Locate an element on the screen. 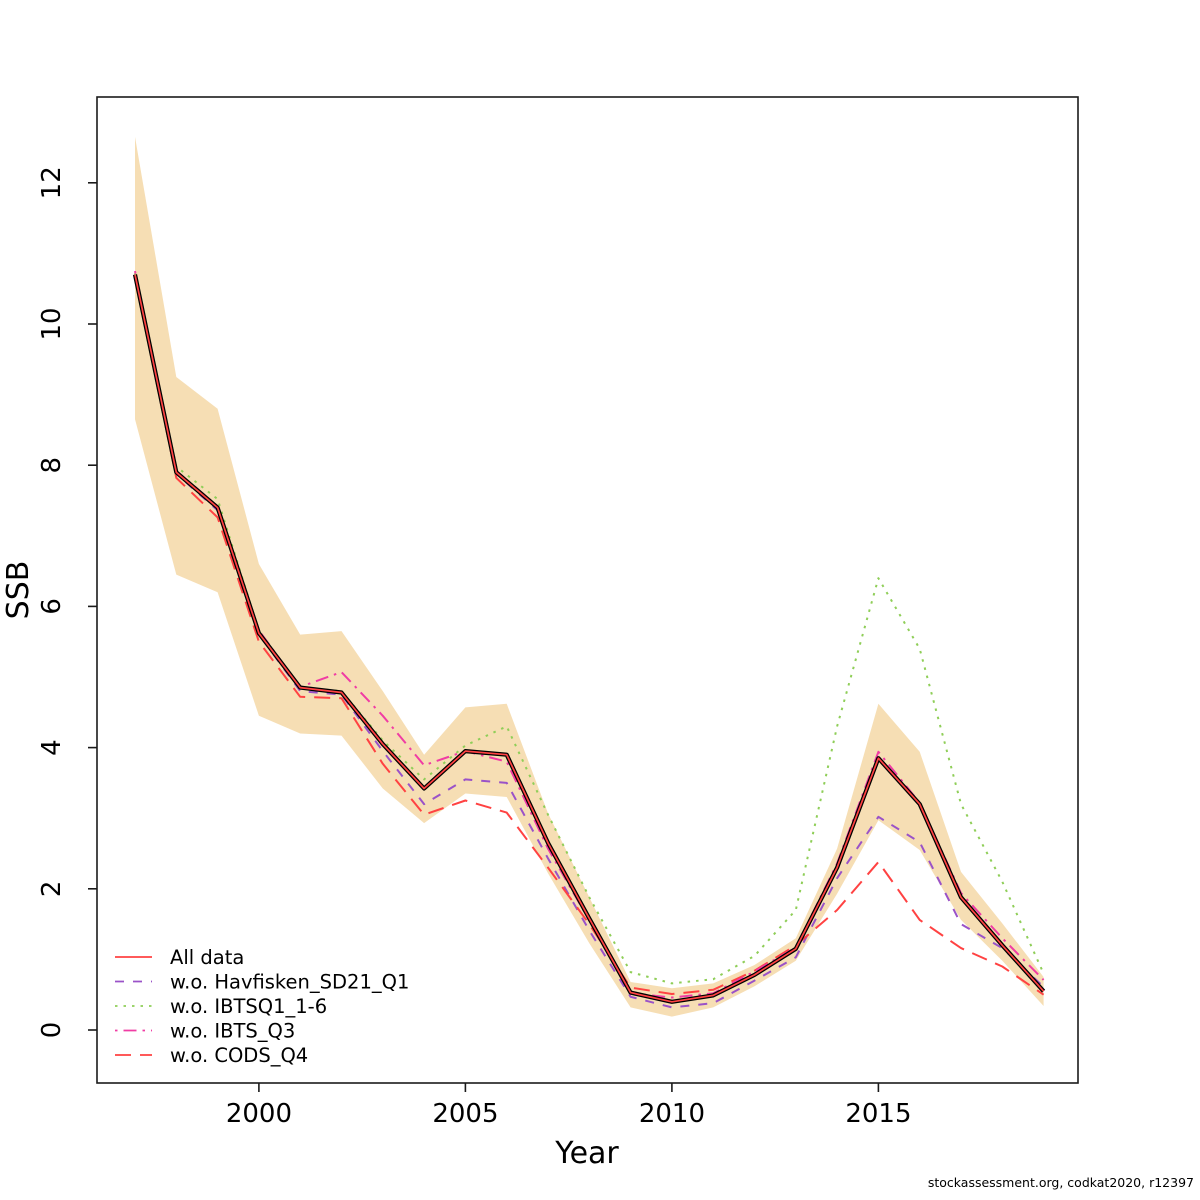 This screenshot has height=1200, width=1200. legend-item-w-o-havfisken-sd21-q1: w.o. Havfisken_SD21_Q1 is located at coordinates (262, 982).